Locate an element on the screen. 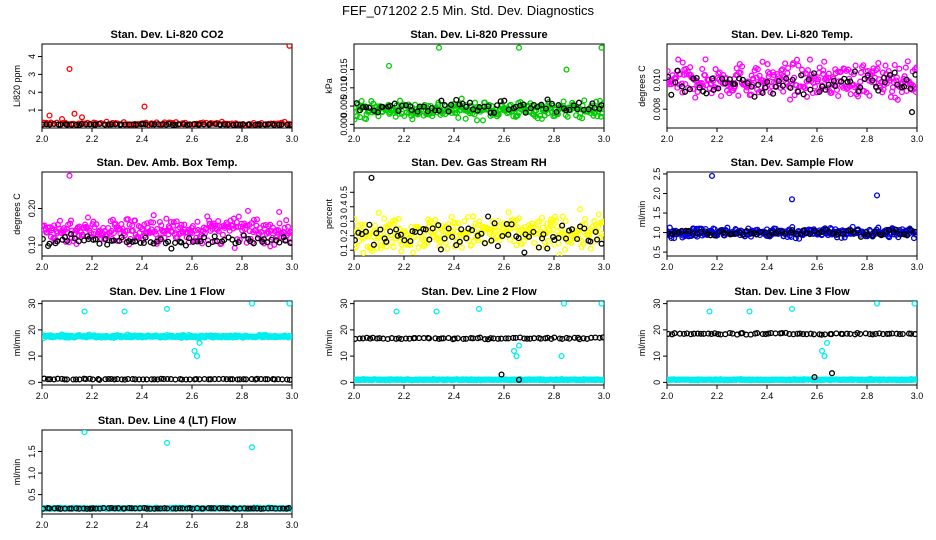 This screenshot has height=540, width=936. x-tick-label: 2.2 is located at coordinates (717, 139).